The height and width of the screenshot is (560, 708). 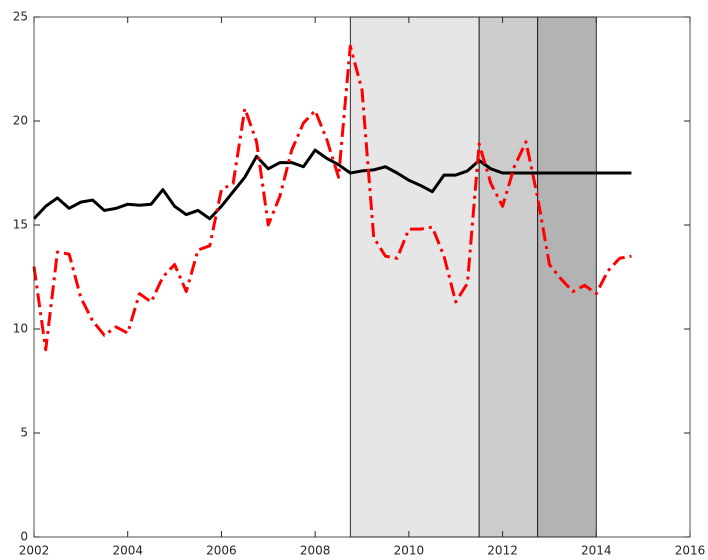 What do you see at coordinates (127, 551) in the screenshot?
I see `x-tick-label: 2004` at bounding box center [127, 551].